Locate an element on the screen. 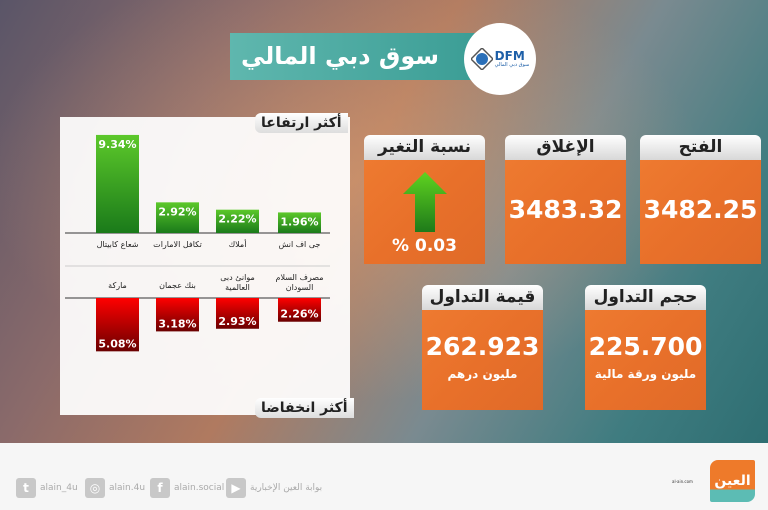 Image resolution: width=768 pixels, height=510 pixels. change-card: نسبة التغير % 0.03 is located at coordinates (424, 199).